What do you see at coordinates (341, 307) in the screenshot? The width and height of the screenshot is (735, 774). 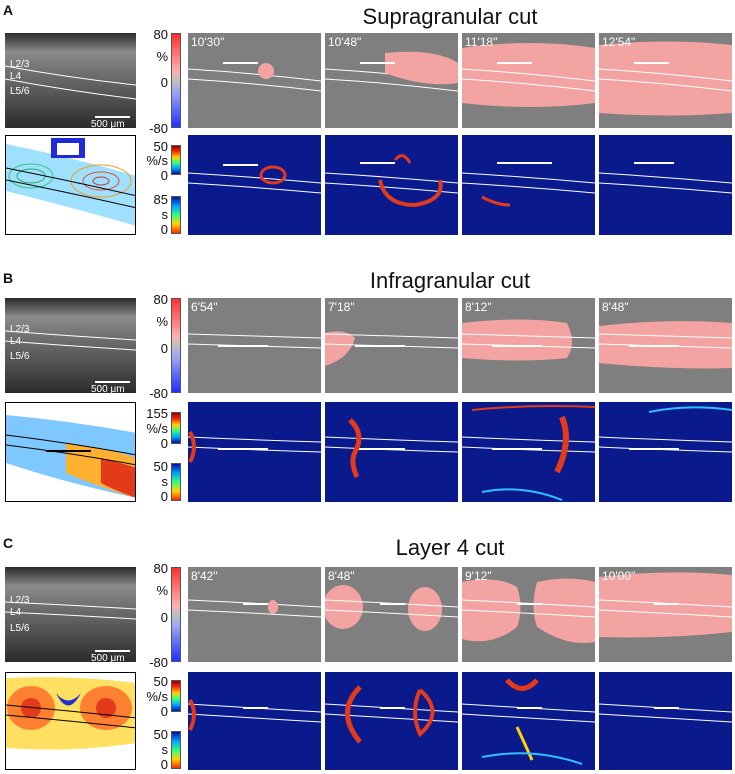 I see `frame-time: 7'18"` at bounding box center [341, 307].